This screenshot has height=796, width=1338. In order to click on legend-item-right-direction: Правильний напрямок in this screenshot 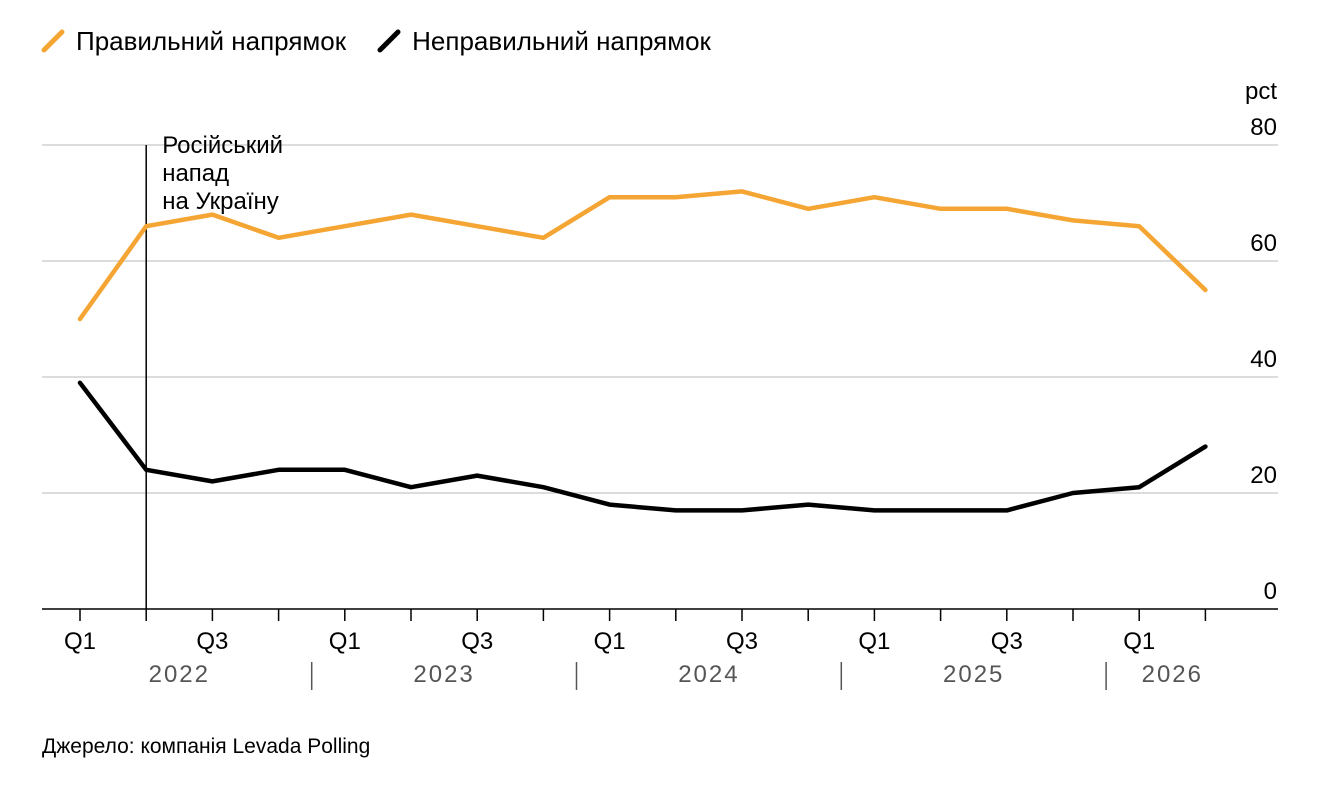, I will do `click(193, 41)`.